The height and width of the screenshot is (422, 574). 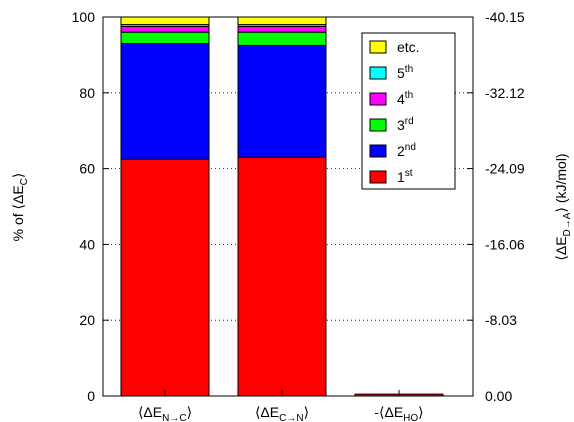 I want to click on y2-tick-label: -24.09, so click(x=505, y=169).